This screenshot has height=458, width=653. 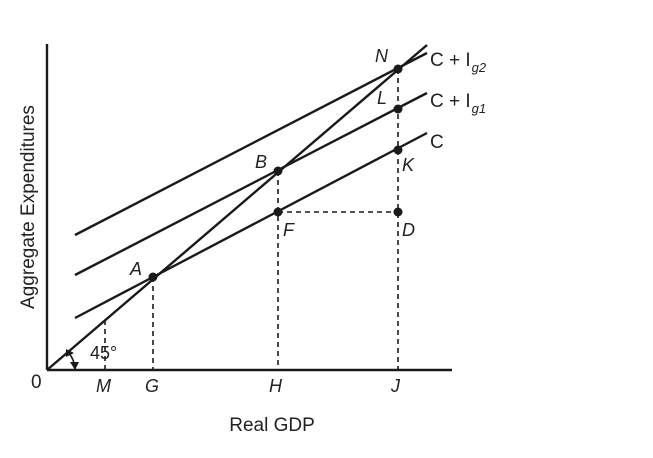 What do you see at coordinates (261, 162) in the screenshot?
I see `point-label-b: B` at bounding box center [261, 162].